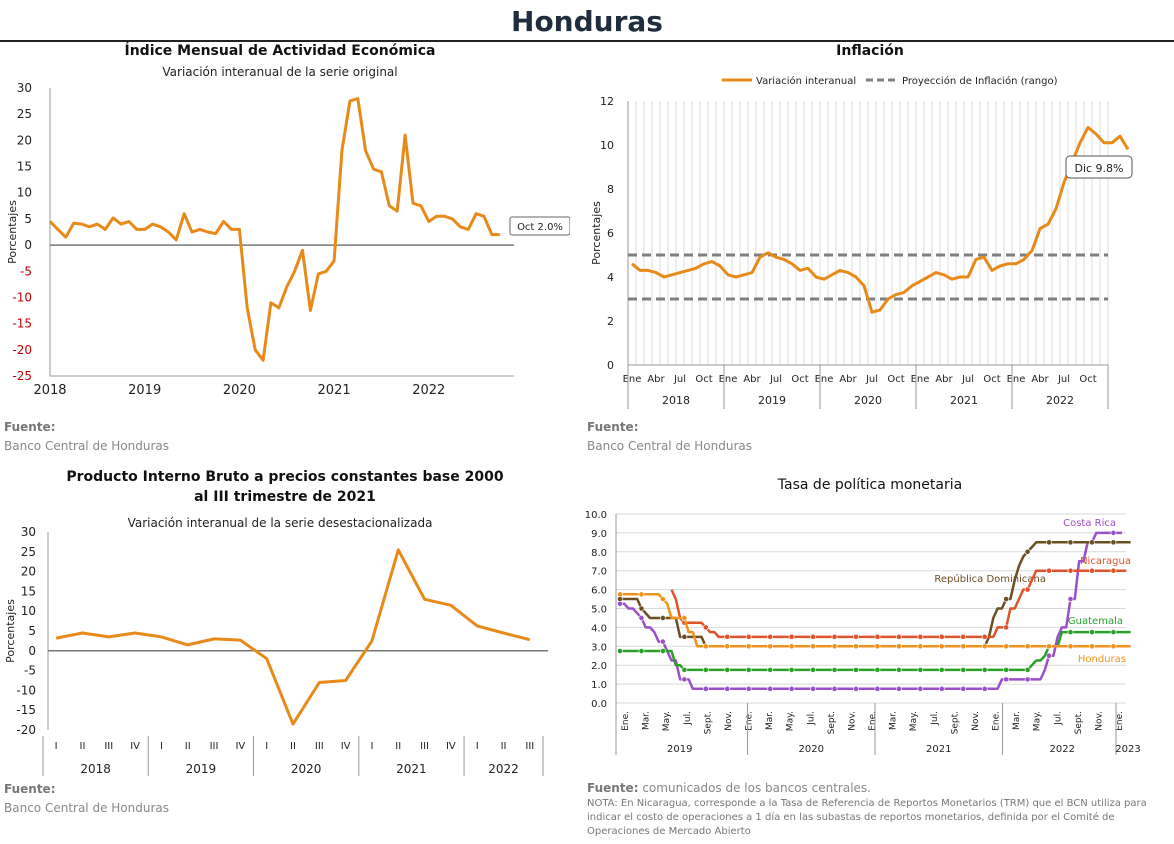  I want to click on x-month-label: May., so click(914, 721).